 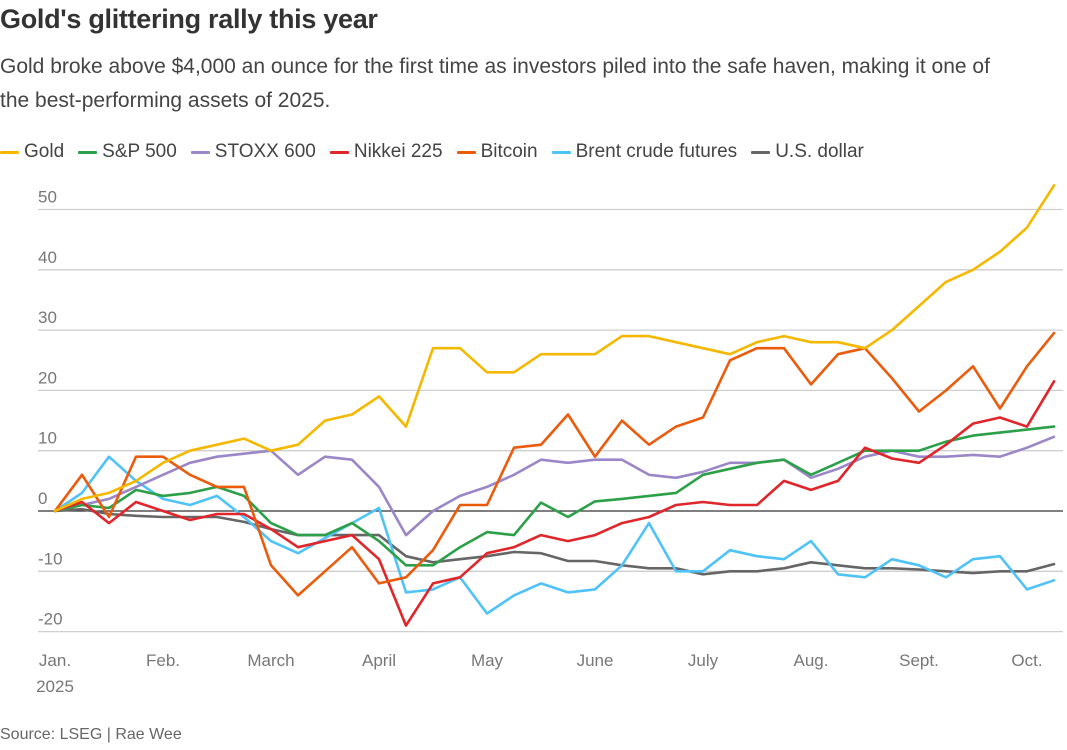 I want to click on legend-item: U.S. dollar, so click(x=807, y=152).